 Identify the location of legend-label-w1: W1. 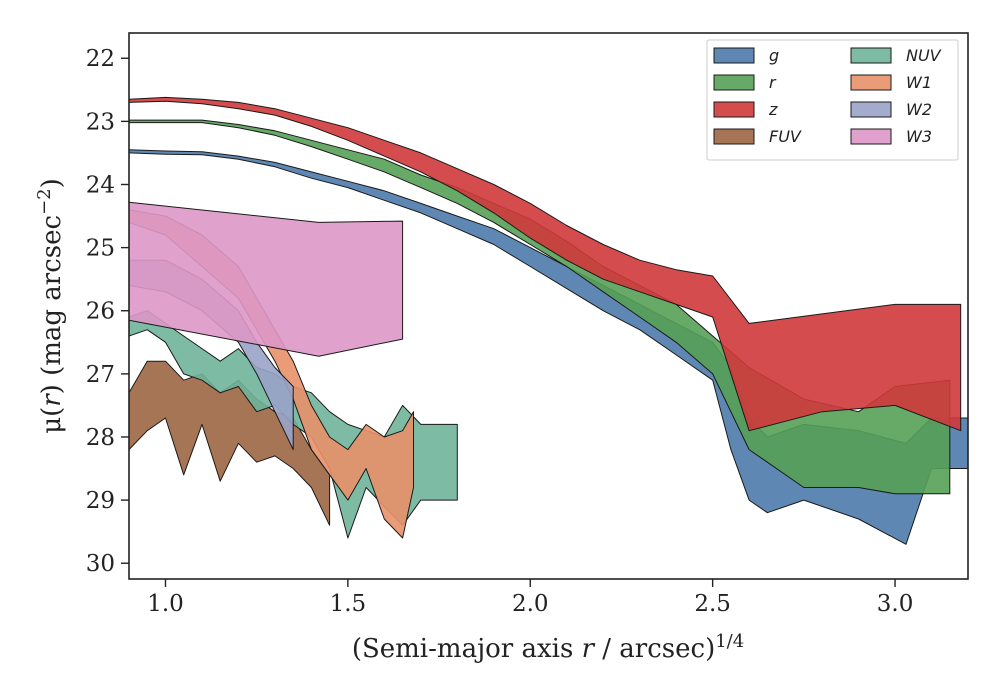
(919, 82).